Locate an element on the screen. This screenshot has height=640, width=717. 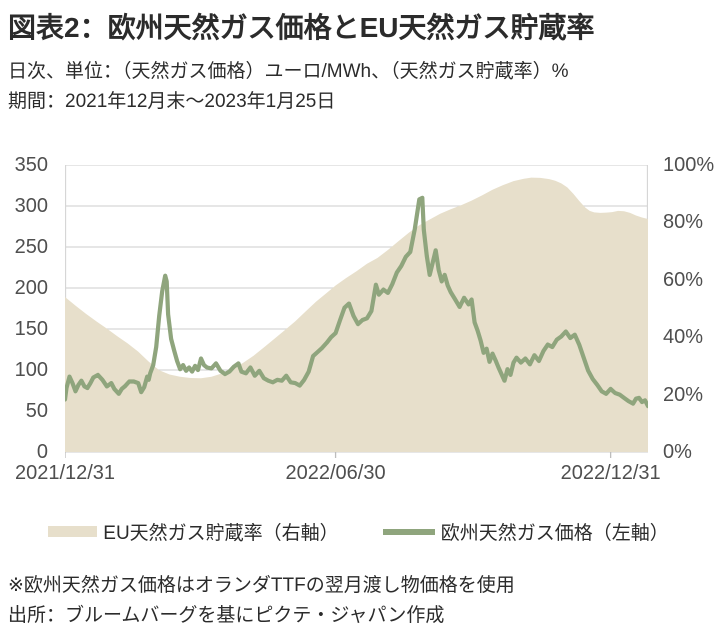
right-axis-label: 20% is located at coordinates (683, 394).